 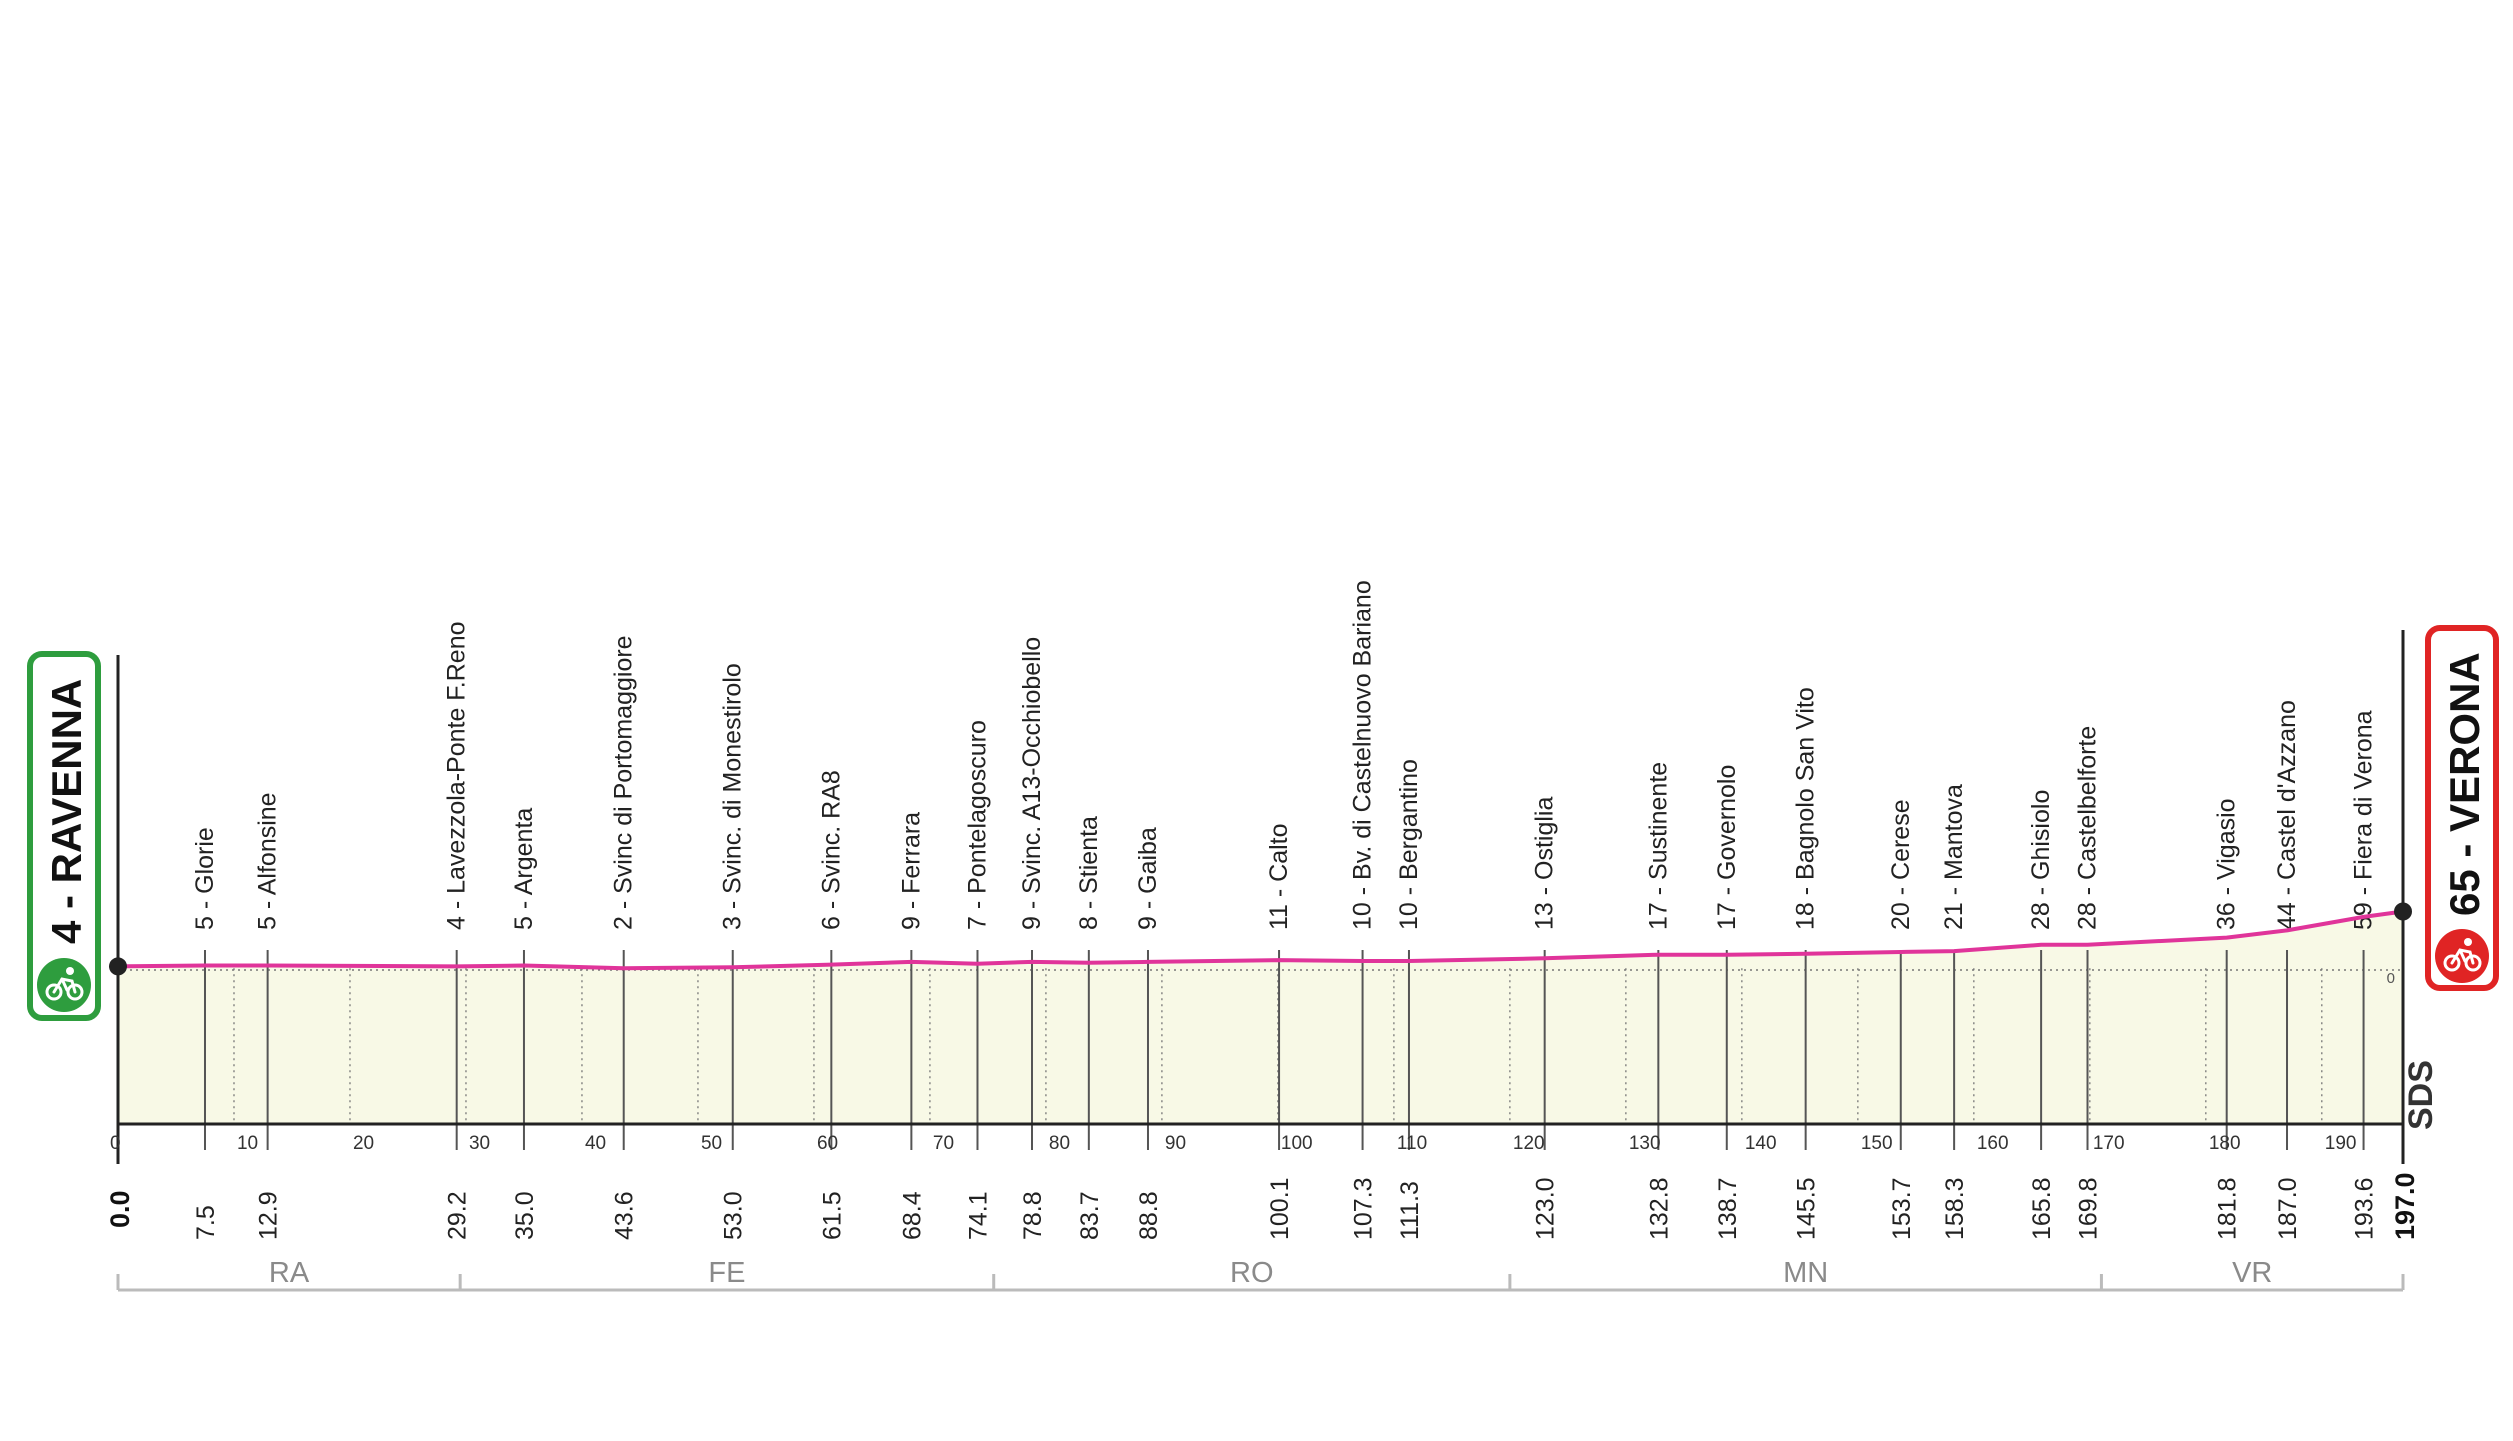 What do you see at coordinates (2041, 860) in the screenshot?
I see `waypoint-label: 28 - Ghisiolo` at bounding box center [2041, 860].